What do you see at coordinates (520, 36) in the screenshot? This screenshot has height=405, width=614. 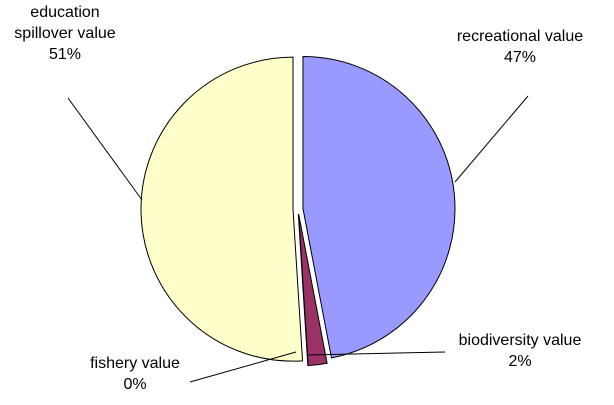 I see `category-label: recreational value` at bounding box center [520, 36].